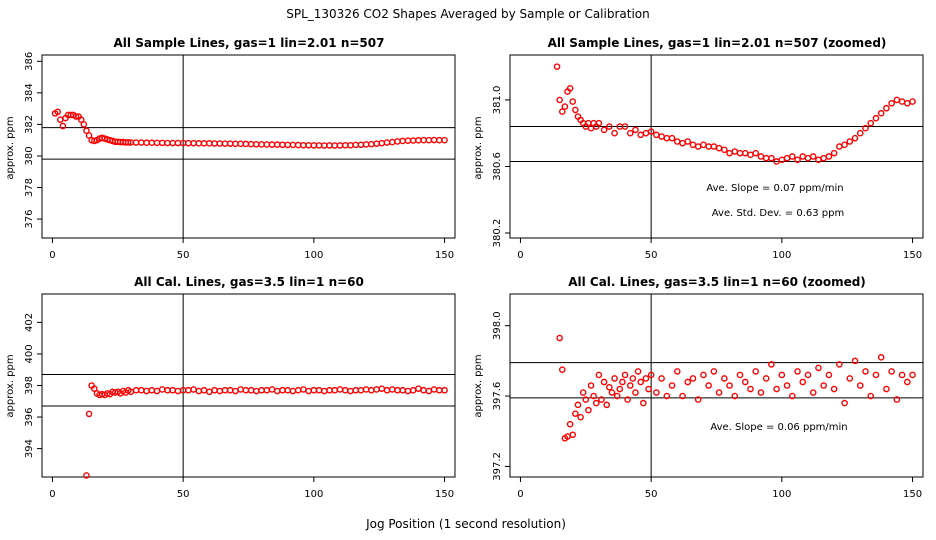  I want to click on y-tick-label: 386, so click(29, 61).